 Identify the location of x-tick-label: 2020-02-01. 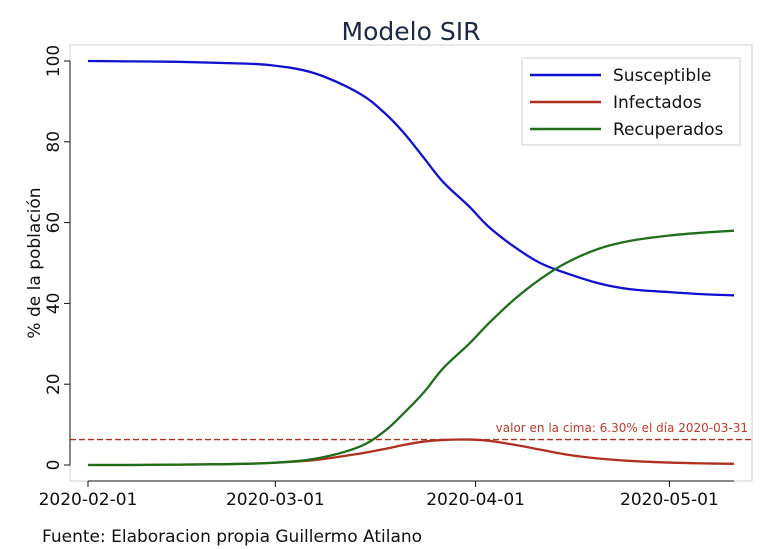
(88, 500).